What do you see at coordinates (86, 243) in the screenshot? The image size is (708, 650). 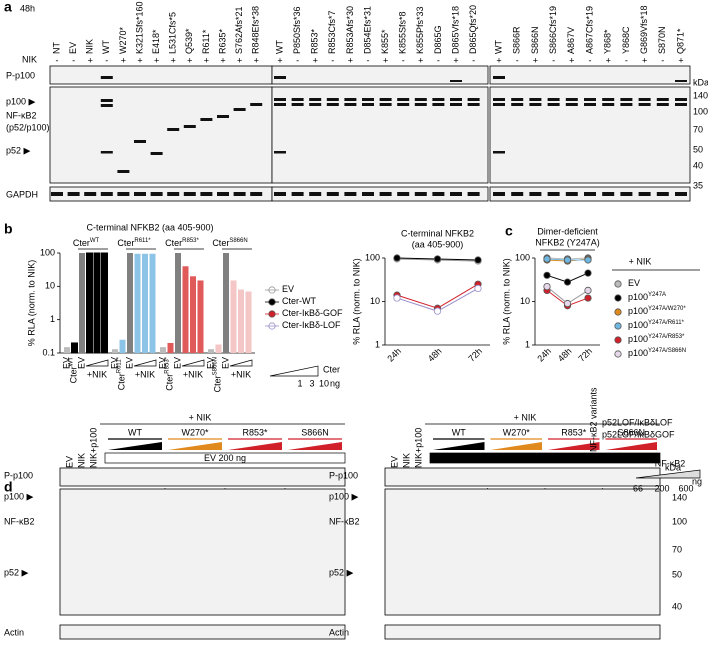 I see `group-title: CterWT` at bounding box center [86, 243].